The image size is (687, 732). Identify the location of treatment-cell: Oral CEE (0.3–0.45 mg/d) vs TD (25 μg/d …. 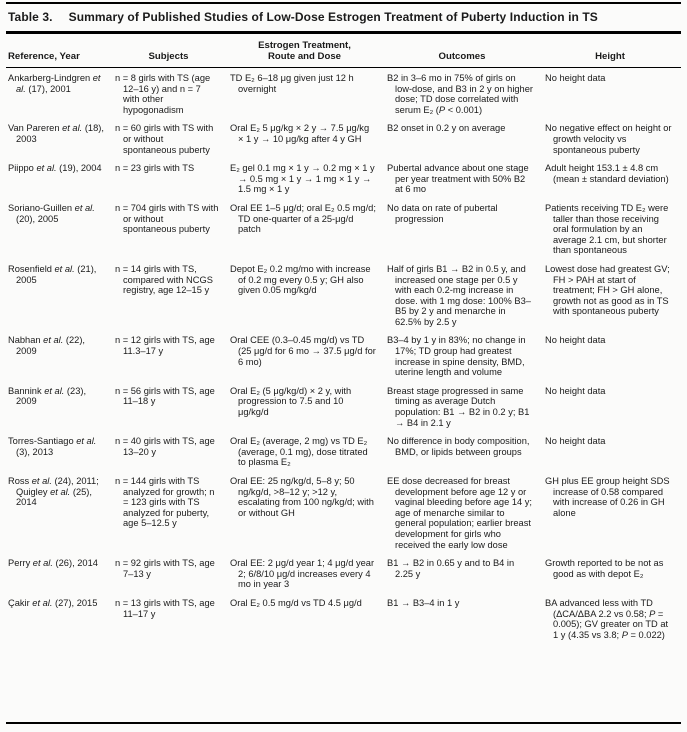
(303, 351).